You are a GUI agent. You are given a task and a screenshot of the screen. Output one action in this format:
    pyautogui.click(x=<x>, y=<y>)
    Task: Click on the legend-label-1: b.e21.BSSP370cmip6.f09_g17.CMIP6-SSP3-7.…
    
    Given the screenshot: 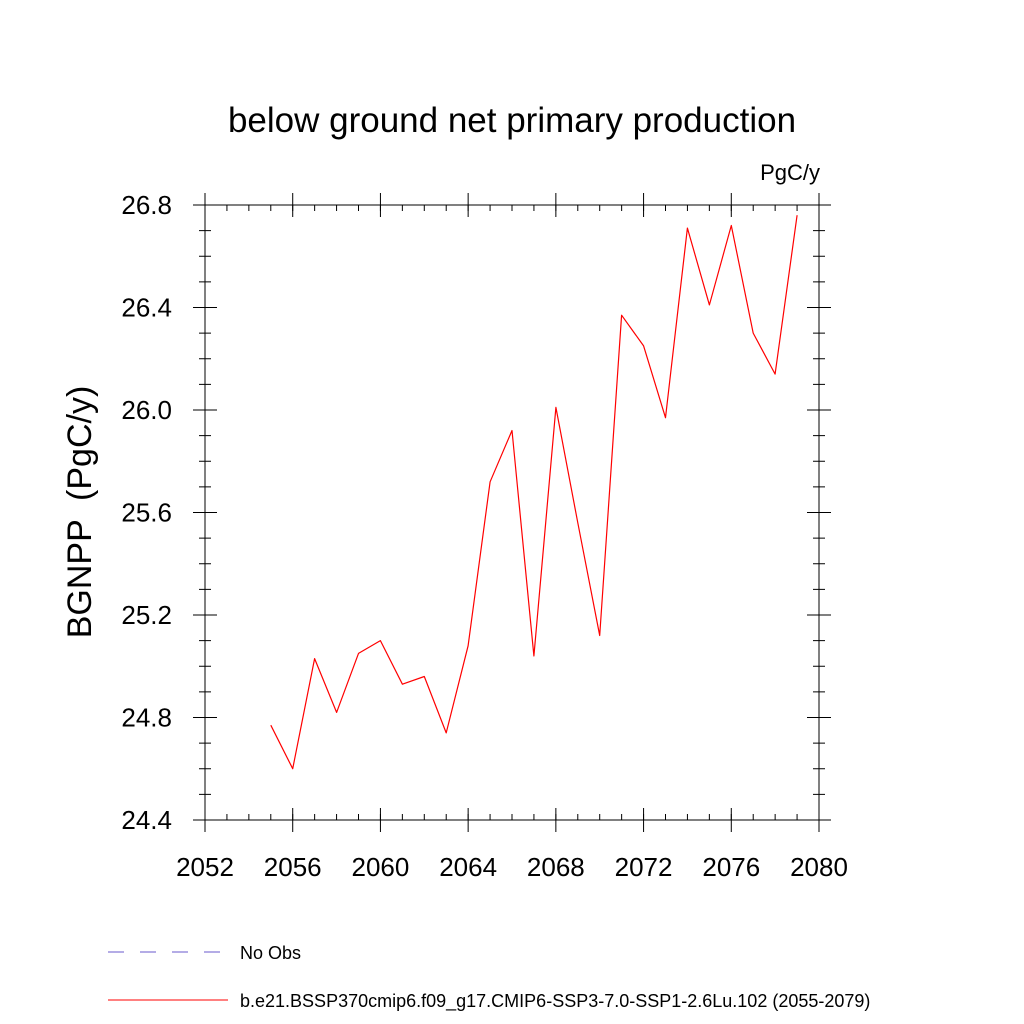 What is the action you would take?
    pyautogui.click(x=555, y=1001)
    